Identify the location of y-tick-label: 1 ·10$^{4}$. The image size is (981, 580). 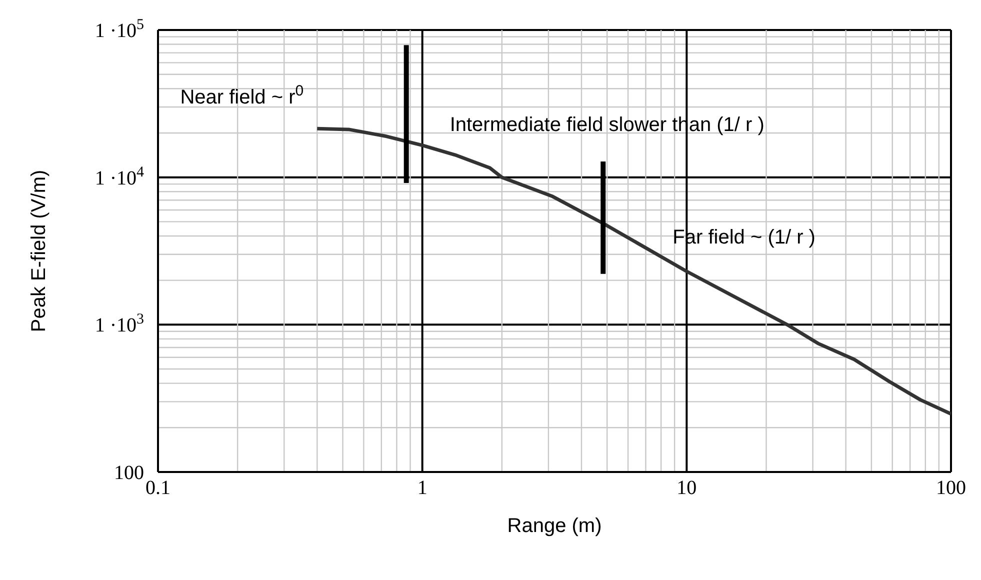
(119, 177).